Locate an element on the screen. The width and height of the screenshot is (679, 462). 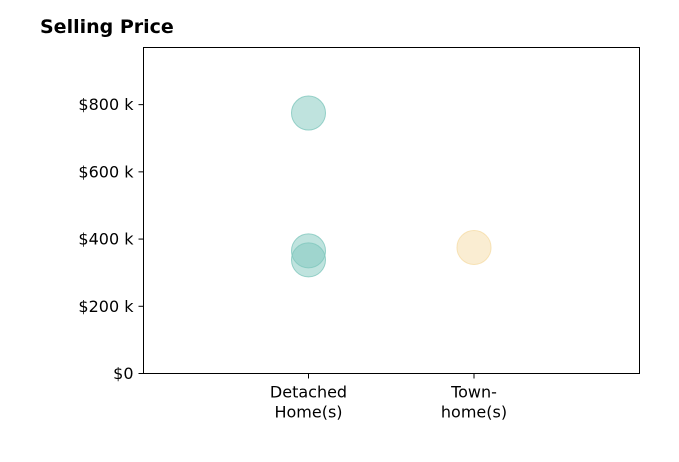
y-tick-label: $0 is located at coordinates (123, 373).